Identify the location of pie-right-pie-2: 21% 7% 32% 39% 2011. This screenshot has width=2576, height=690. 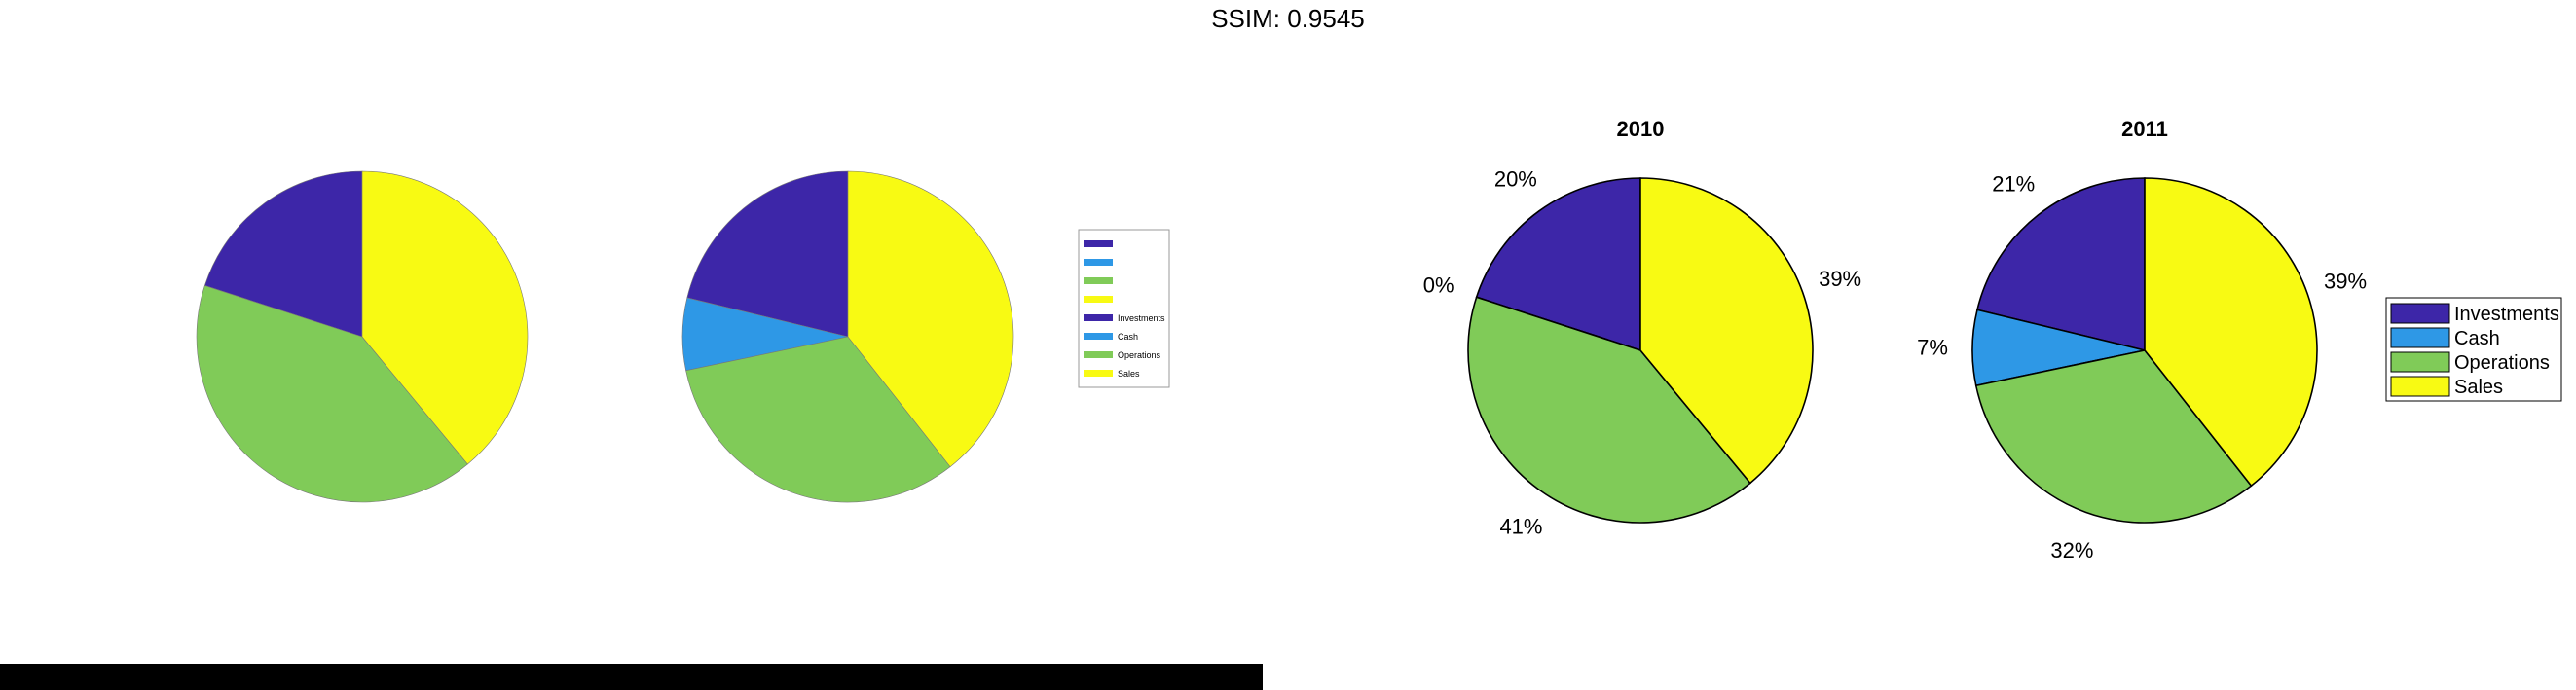
(2142, 340).